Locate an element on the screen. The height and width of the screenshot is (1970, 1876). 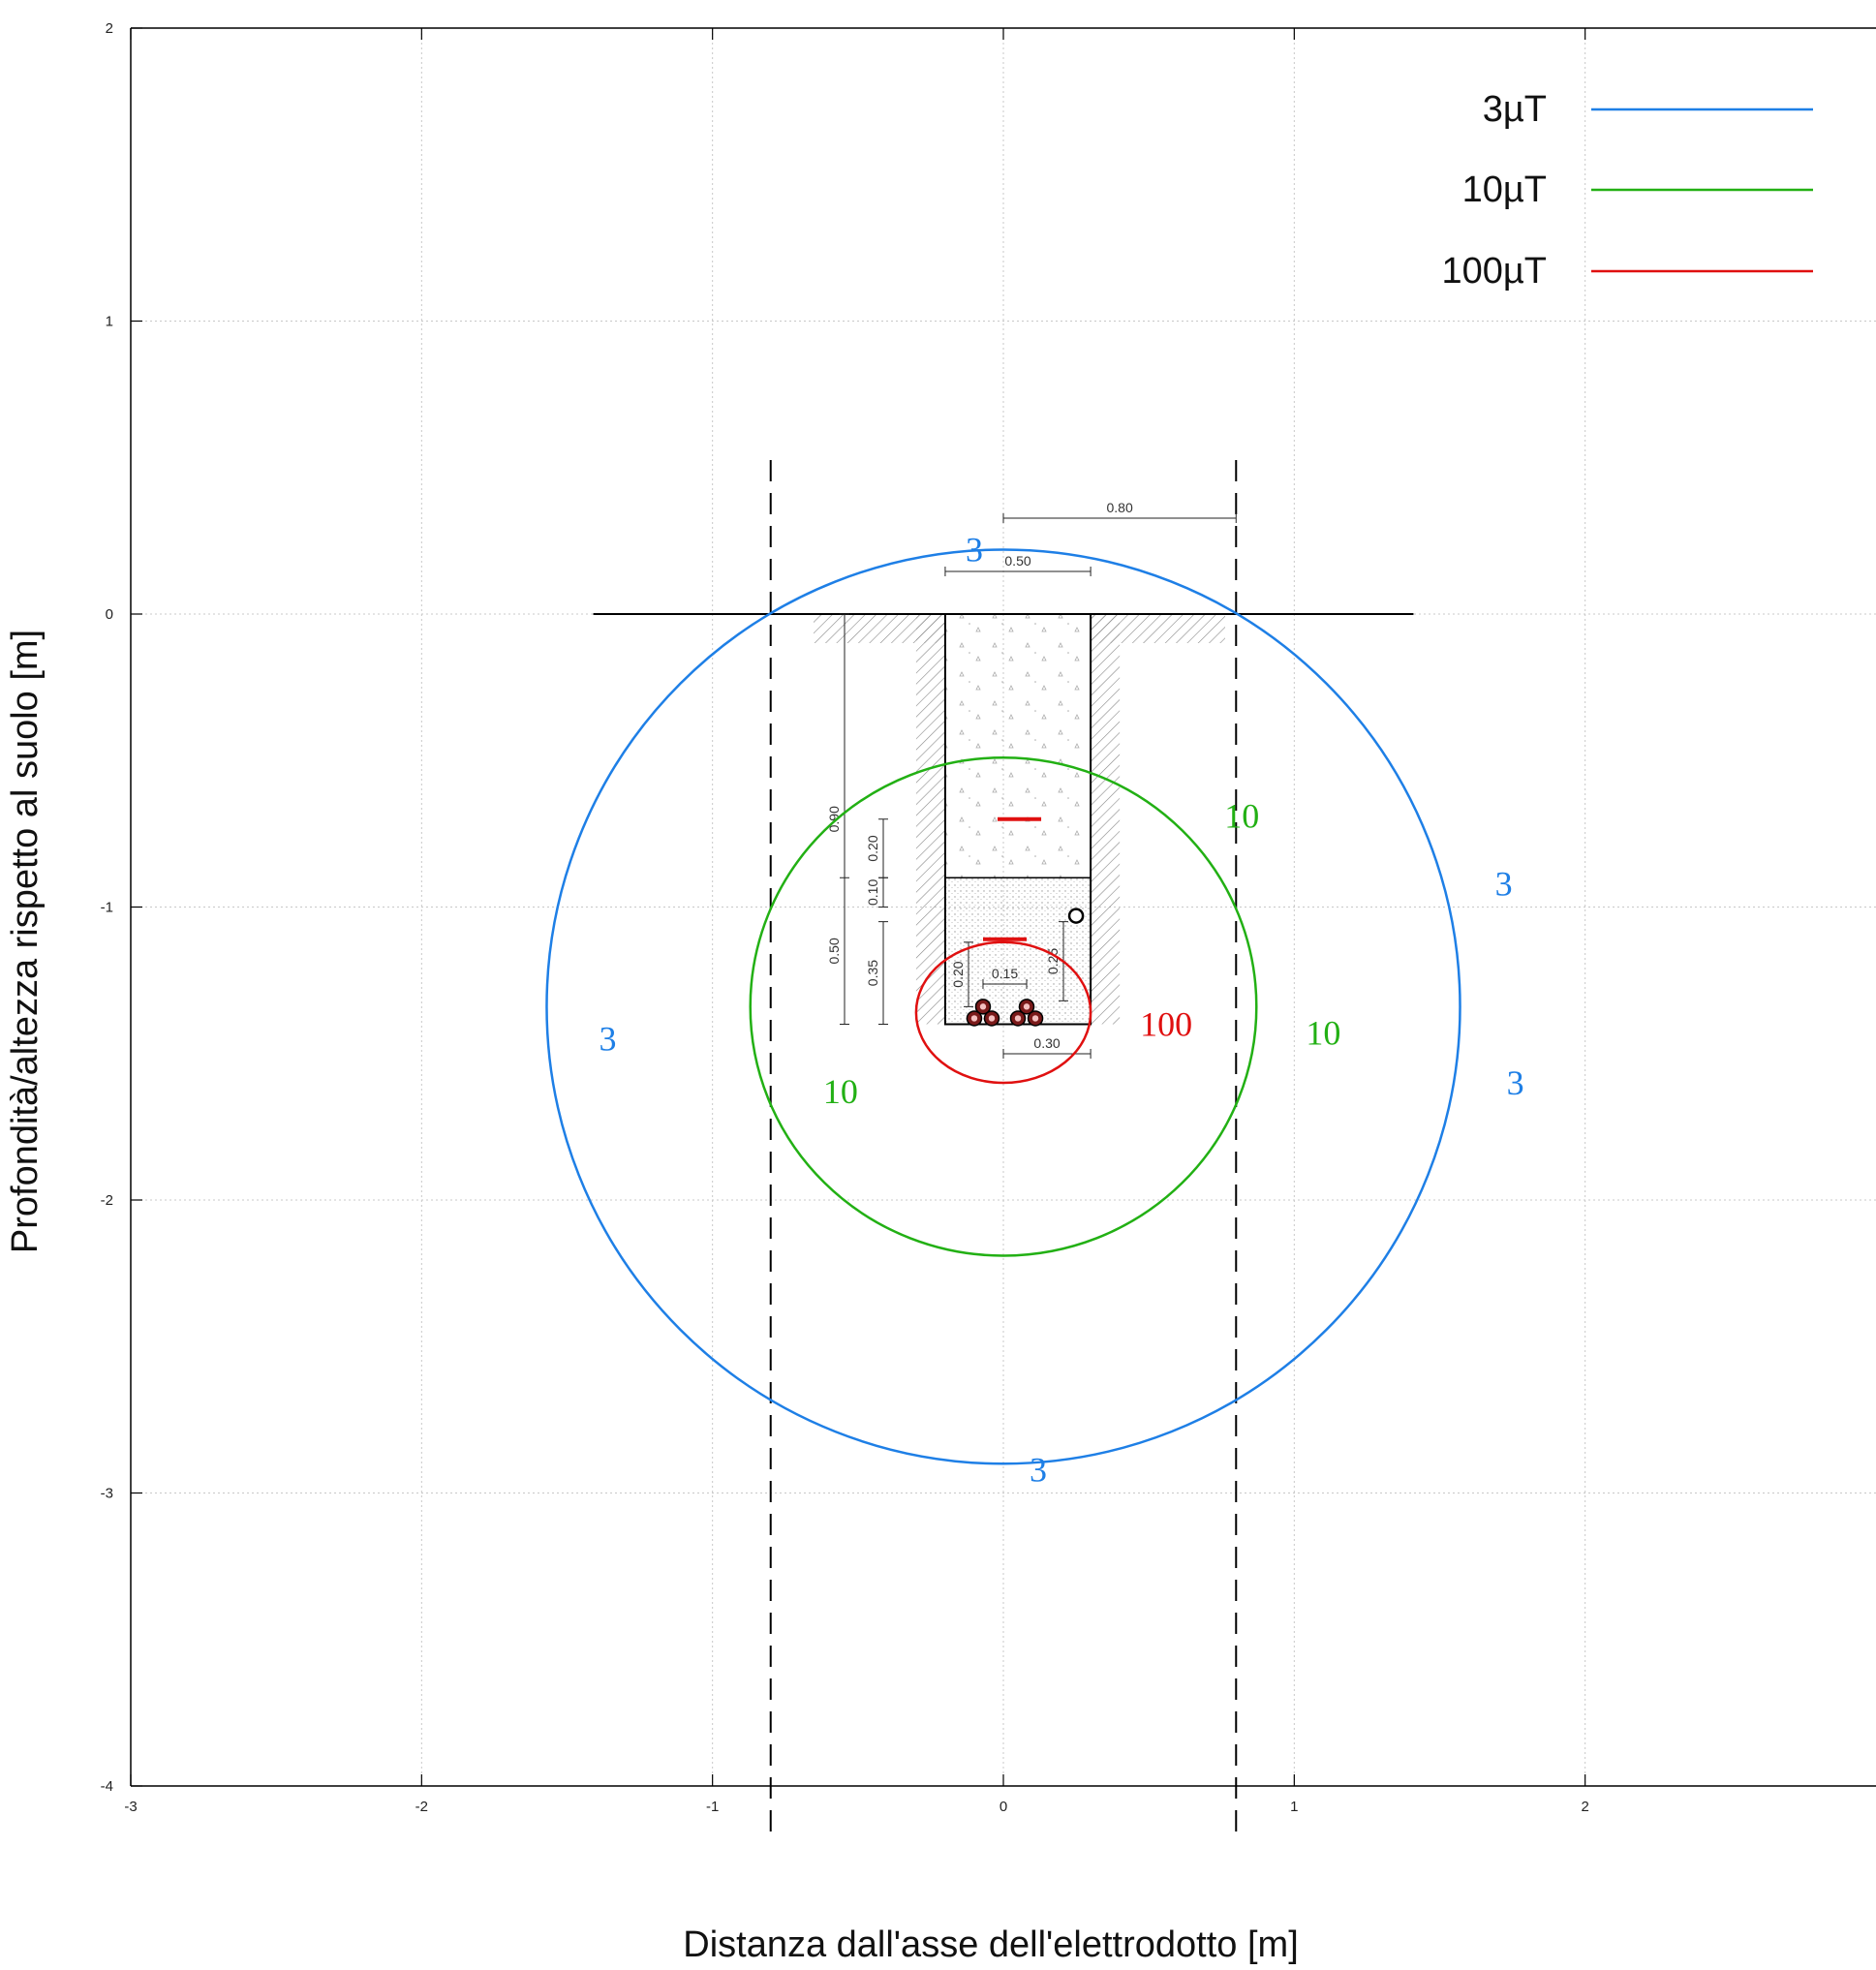
backfill-upper is located at coordinates (1018, 746).